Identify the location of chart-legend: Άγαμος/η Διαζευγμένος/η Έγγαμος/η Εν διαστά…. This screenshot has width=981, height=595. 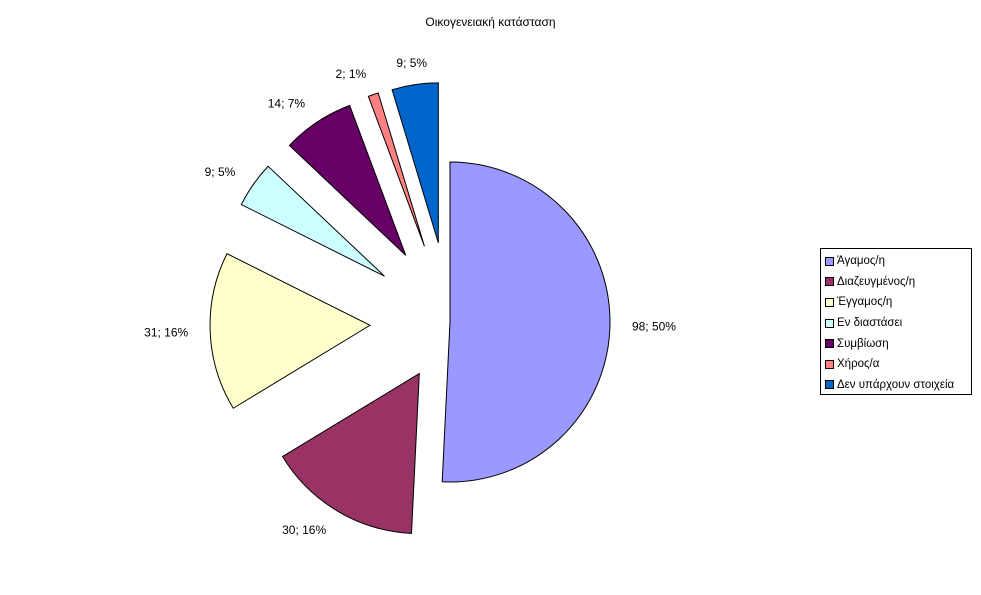
(896, 321).